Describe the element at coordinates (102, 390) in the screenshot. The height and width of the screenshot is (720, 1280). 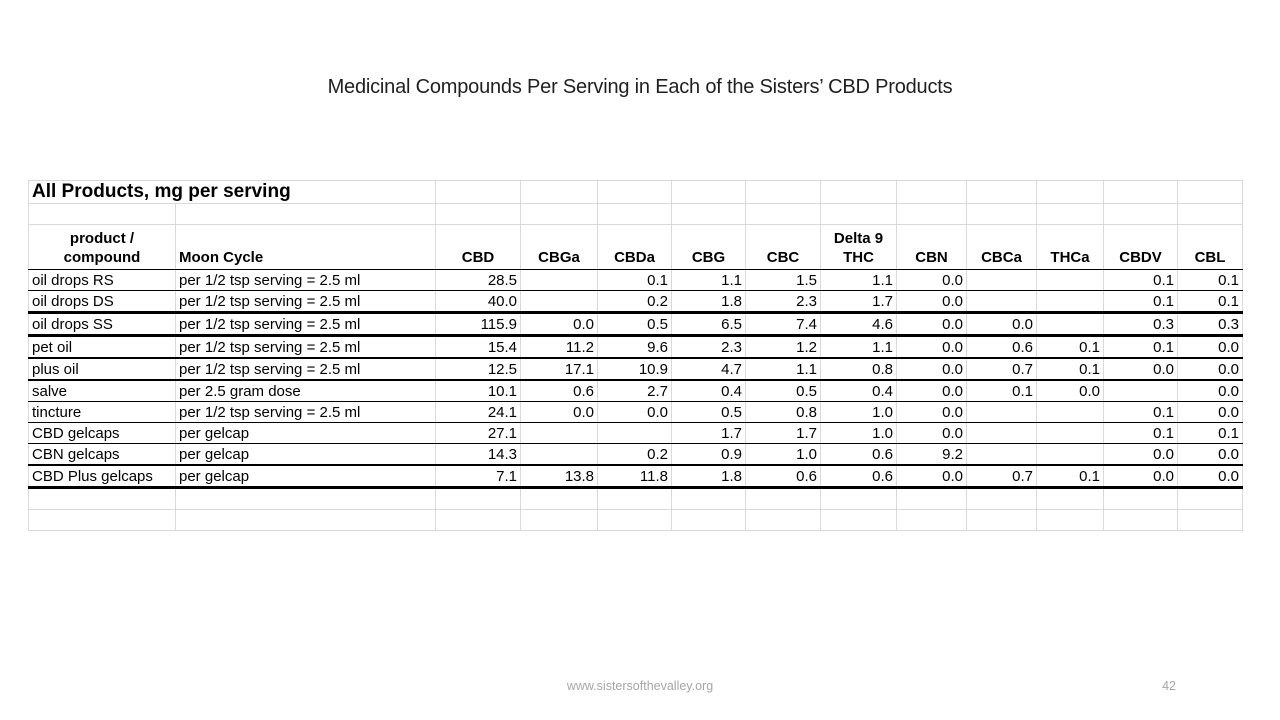
I see `product-cell: salve` at that location.